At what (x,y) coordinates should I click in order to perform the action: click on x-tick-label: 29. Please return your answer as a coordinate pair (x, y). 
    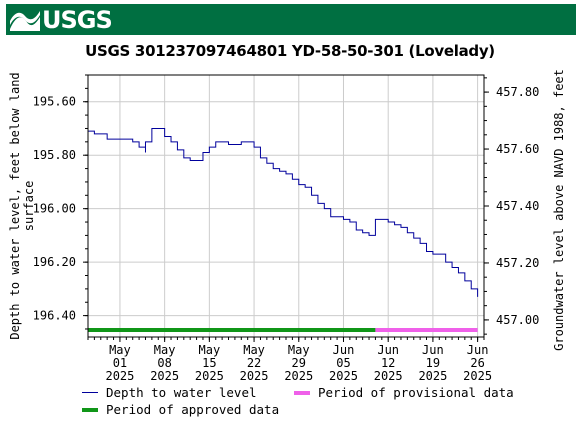
    Looking at the image, I should click on (299, 363).